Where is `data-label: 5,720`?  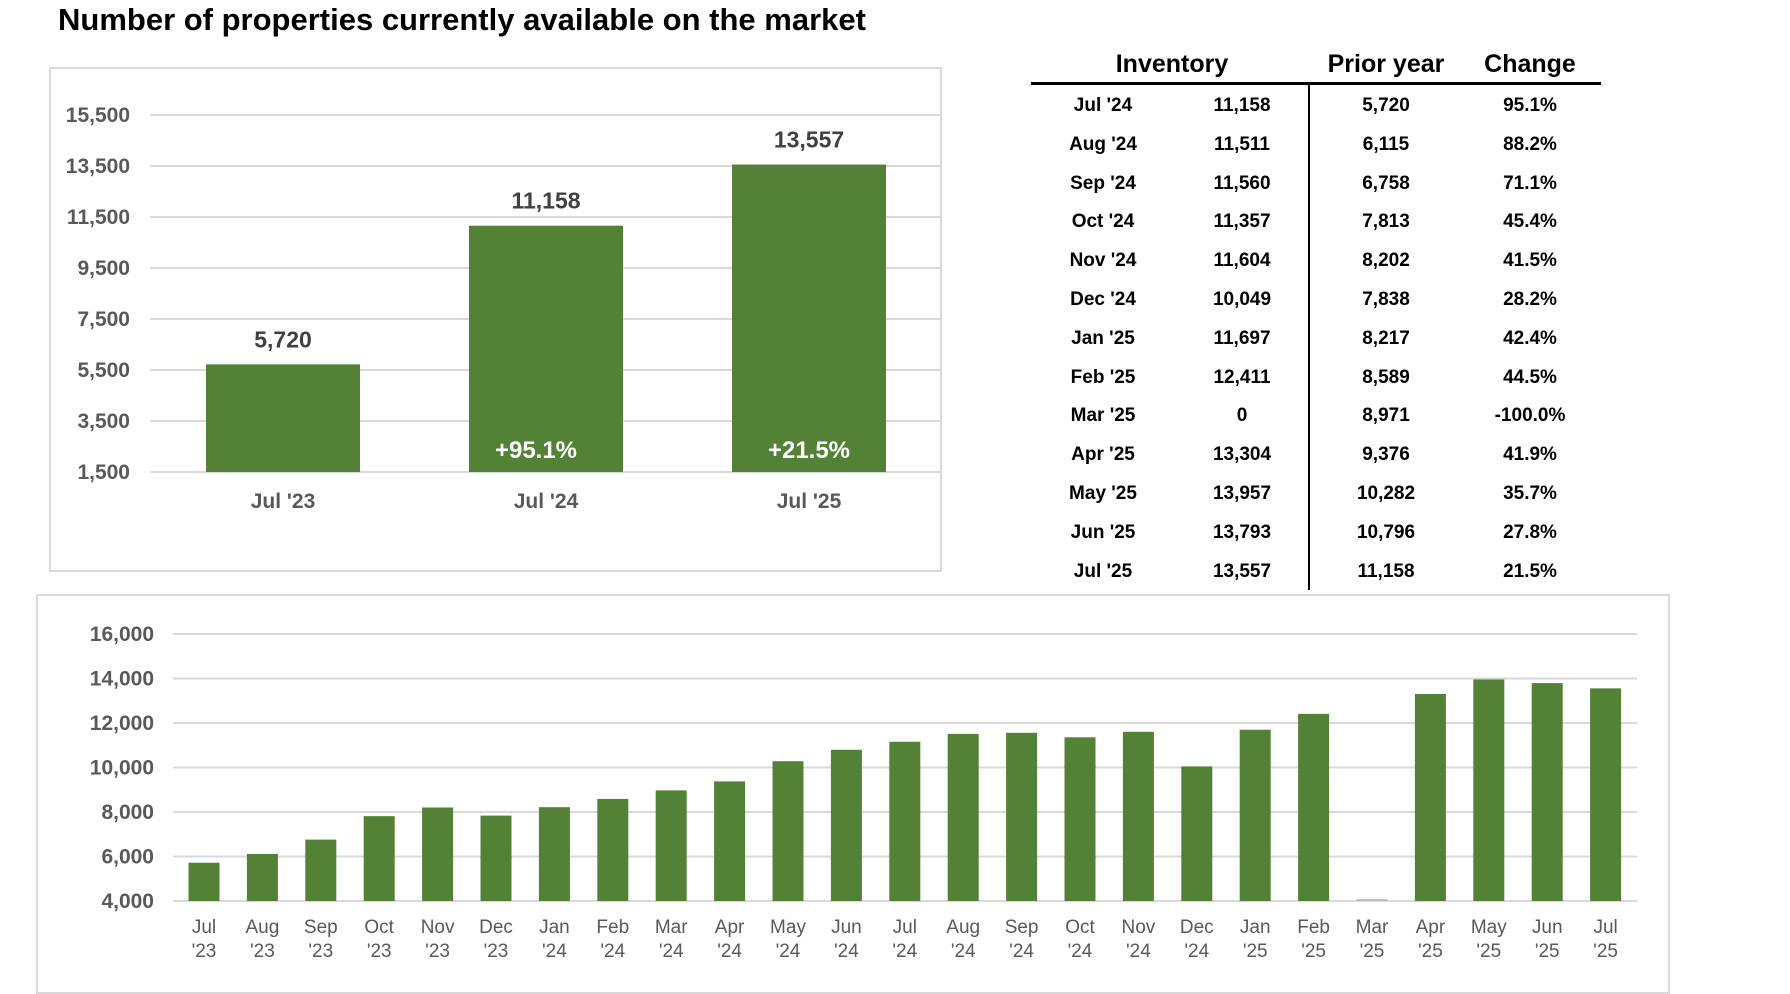 data-label: 5,720 is located at coordinates (283, 339).